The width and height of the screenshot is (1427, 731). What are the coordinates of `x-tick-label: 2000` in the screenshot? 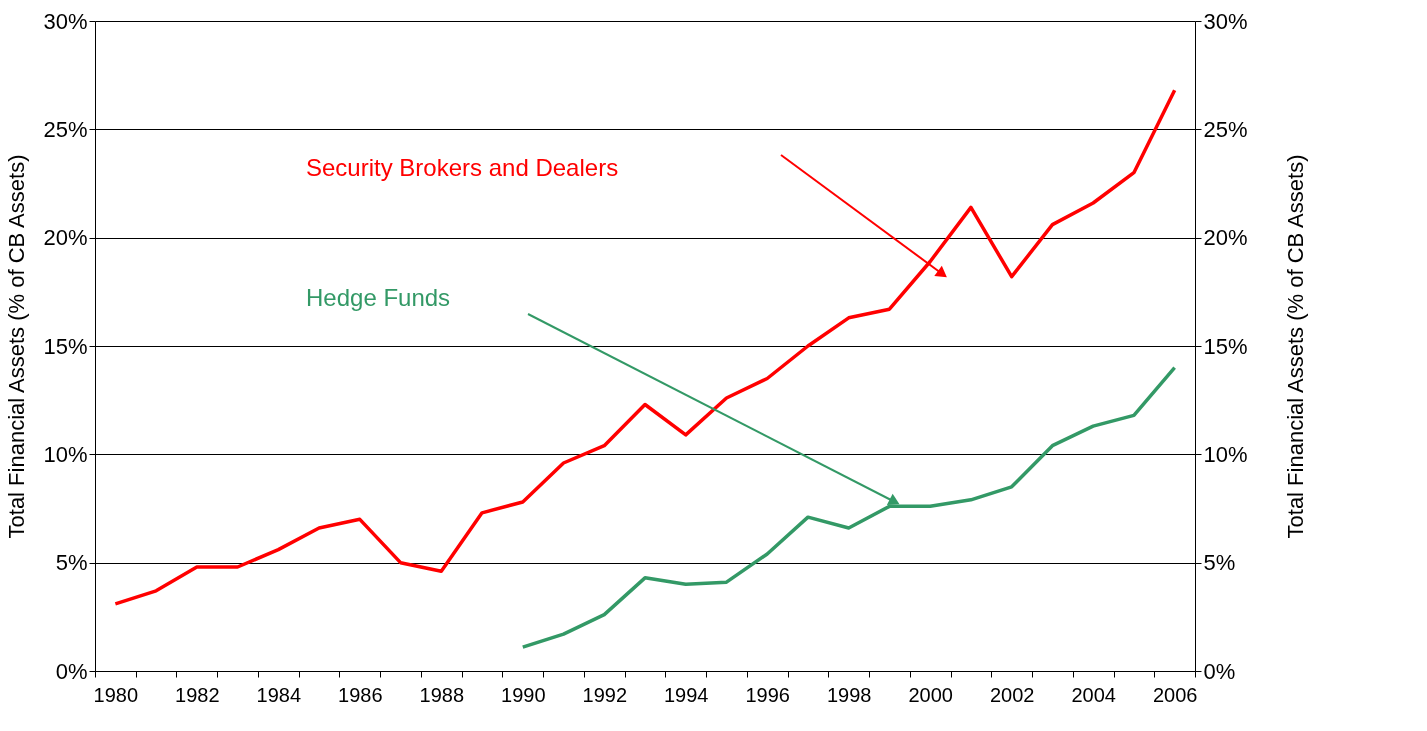 It's located at (930, 694).